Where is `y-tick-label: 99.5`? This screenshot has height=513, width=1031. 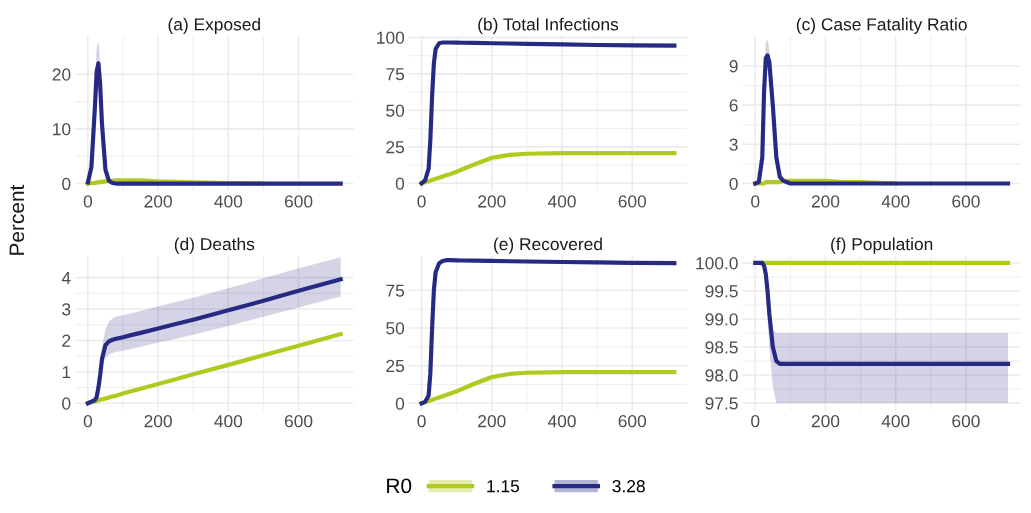
y-tick-label: 99.5 is located at coordinates (721, 291).